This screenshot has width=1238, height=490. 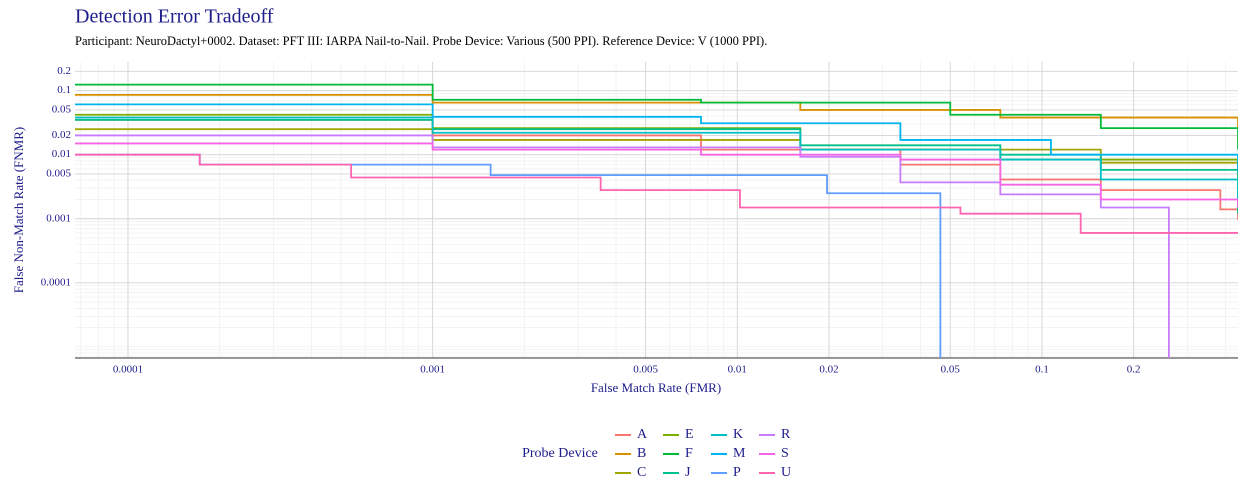 I want to click on chart-title: Detection Error Tradeoff, so click(x=174, y=17).